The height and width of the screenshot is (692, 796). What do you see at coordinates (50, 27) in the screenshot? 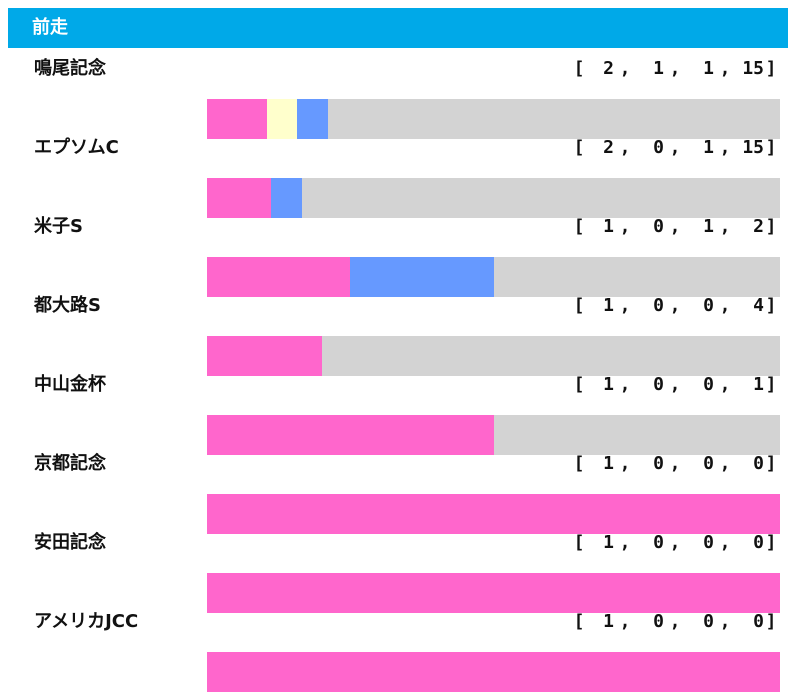
I see `section-title: 前走` at bounding box center [50, 27].